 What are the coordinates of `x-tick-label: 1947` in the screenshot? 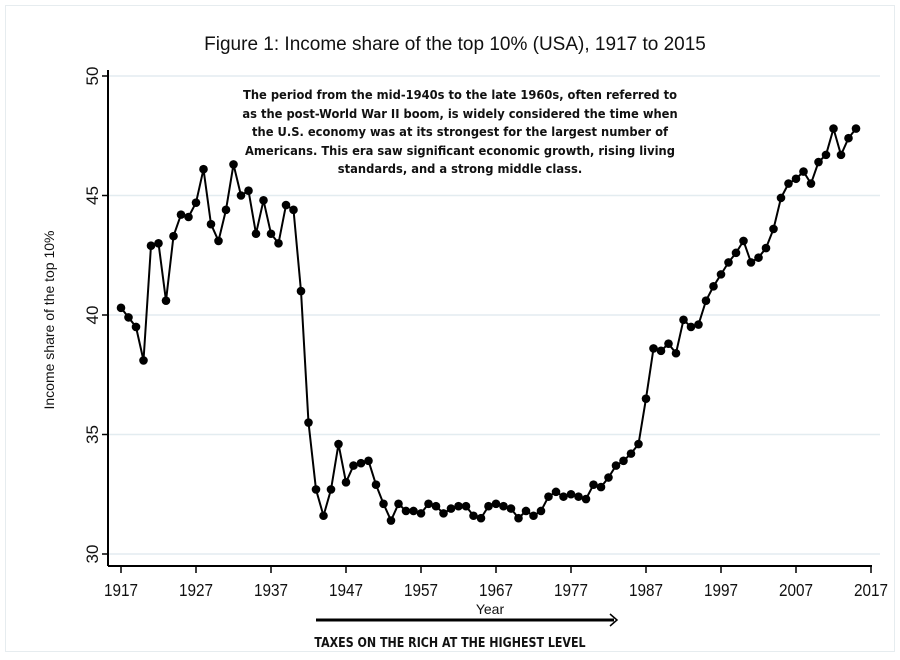 It's located at (346, 590).